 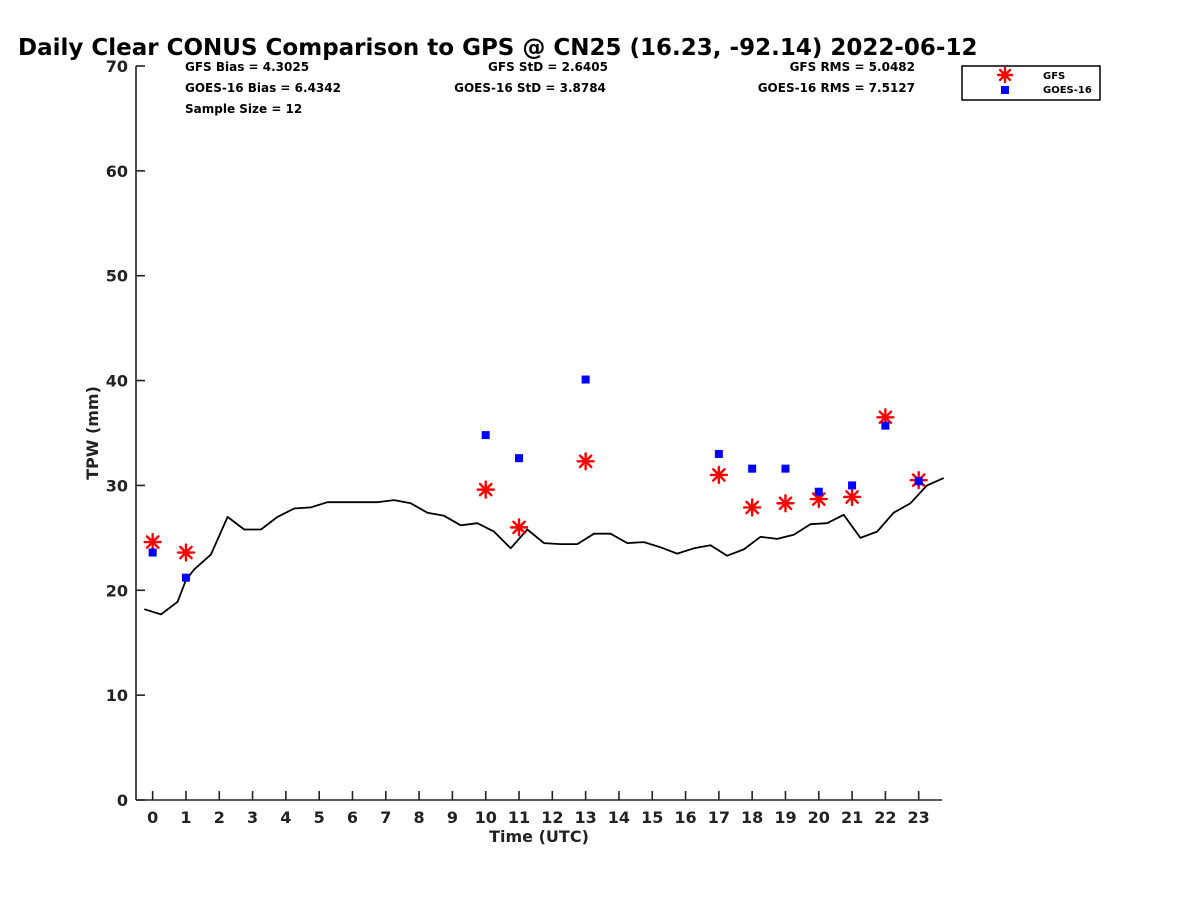 What do you see at coordinates (719, 817) in the screenshot?
I see `x-tick-label: 17` at bounding box center [719, 817].